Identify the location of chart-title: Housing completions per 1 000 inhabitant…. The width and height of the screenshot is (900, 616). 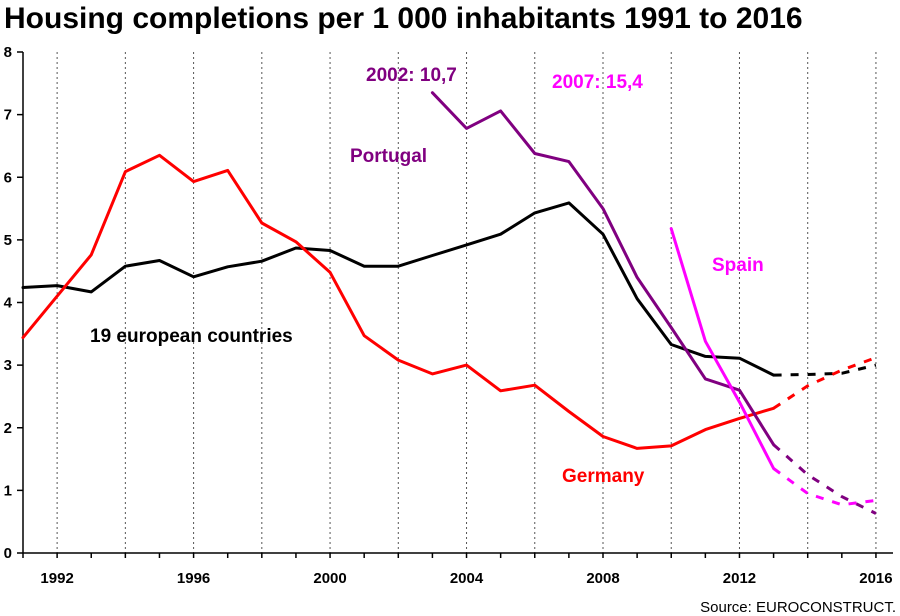
(403, 18).